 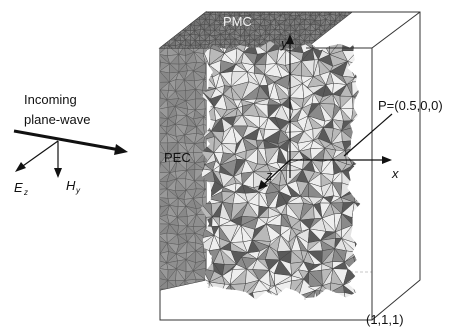 What do you see at coordinates (25, 192) in the screenshot?
I see `e-field-subscript: z` at bounding box center [25, 192].